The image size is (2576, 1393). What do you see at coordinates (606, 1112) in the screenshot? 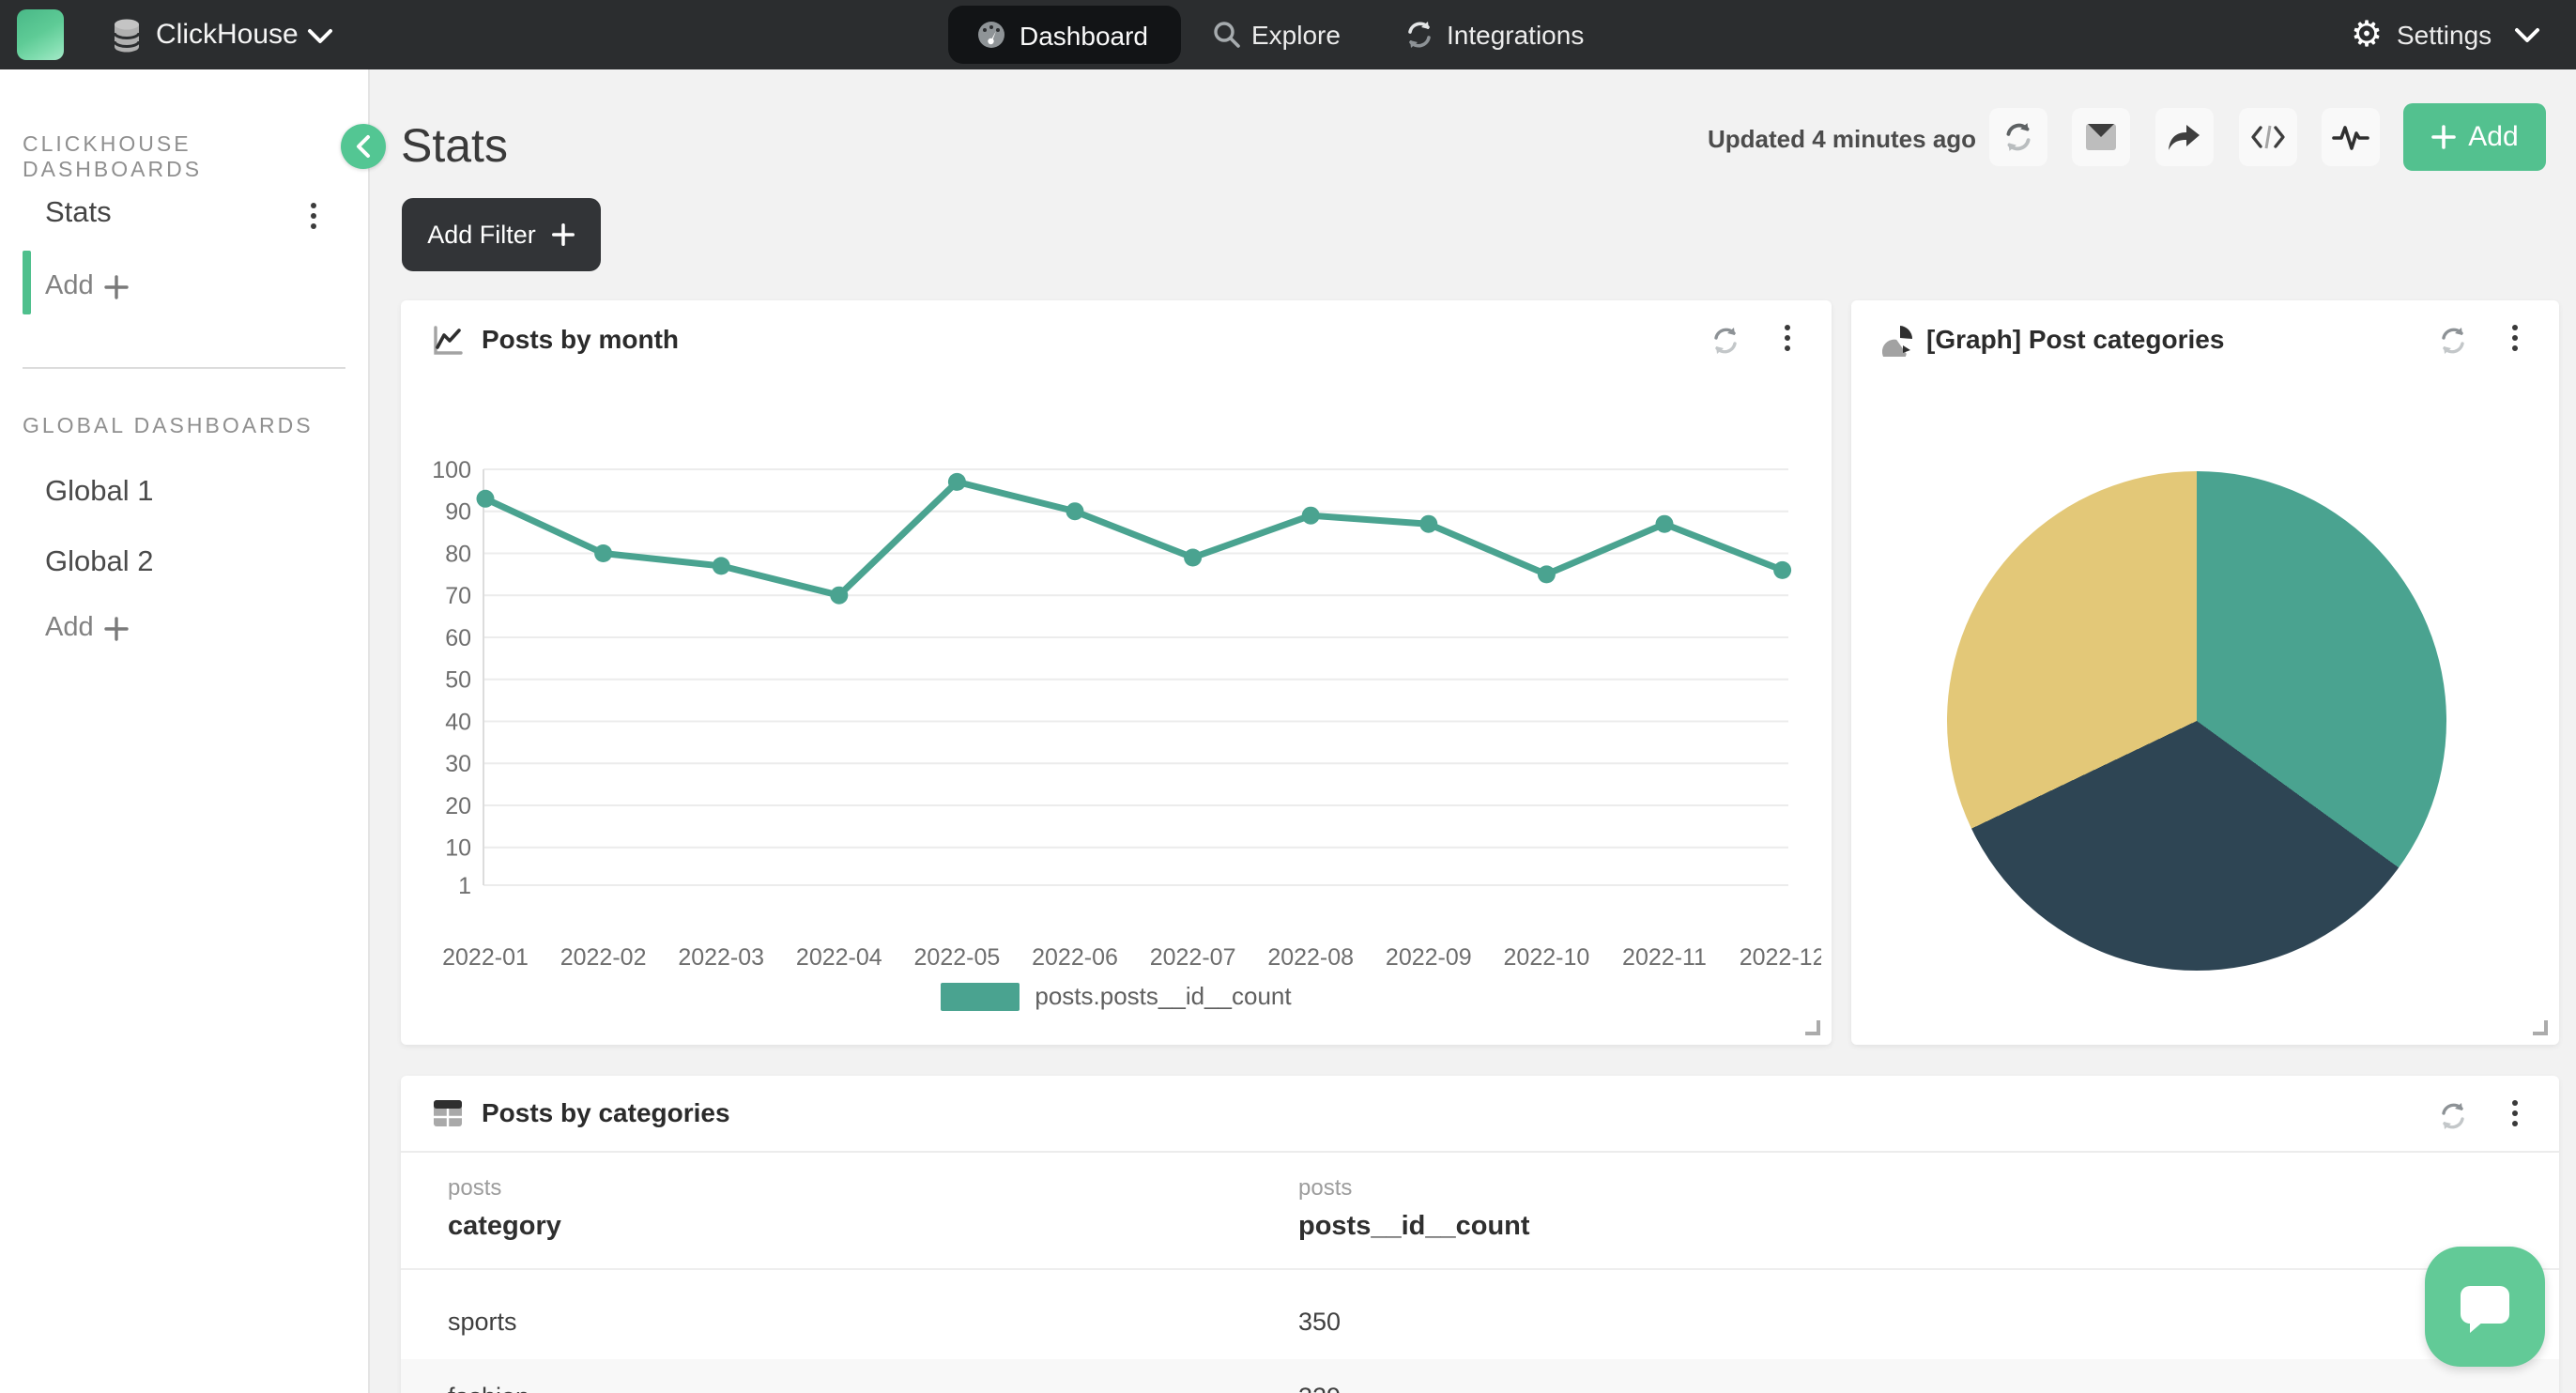
I see `card-title: Posts by categories` at bounding box center [606, 1112].